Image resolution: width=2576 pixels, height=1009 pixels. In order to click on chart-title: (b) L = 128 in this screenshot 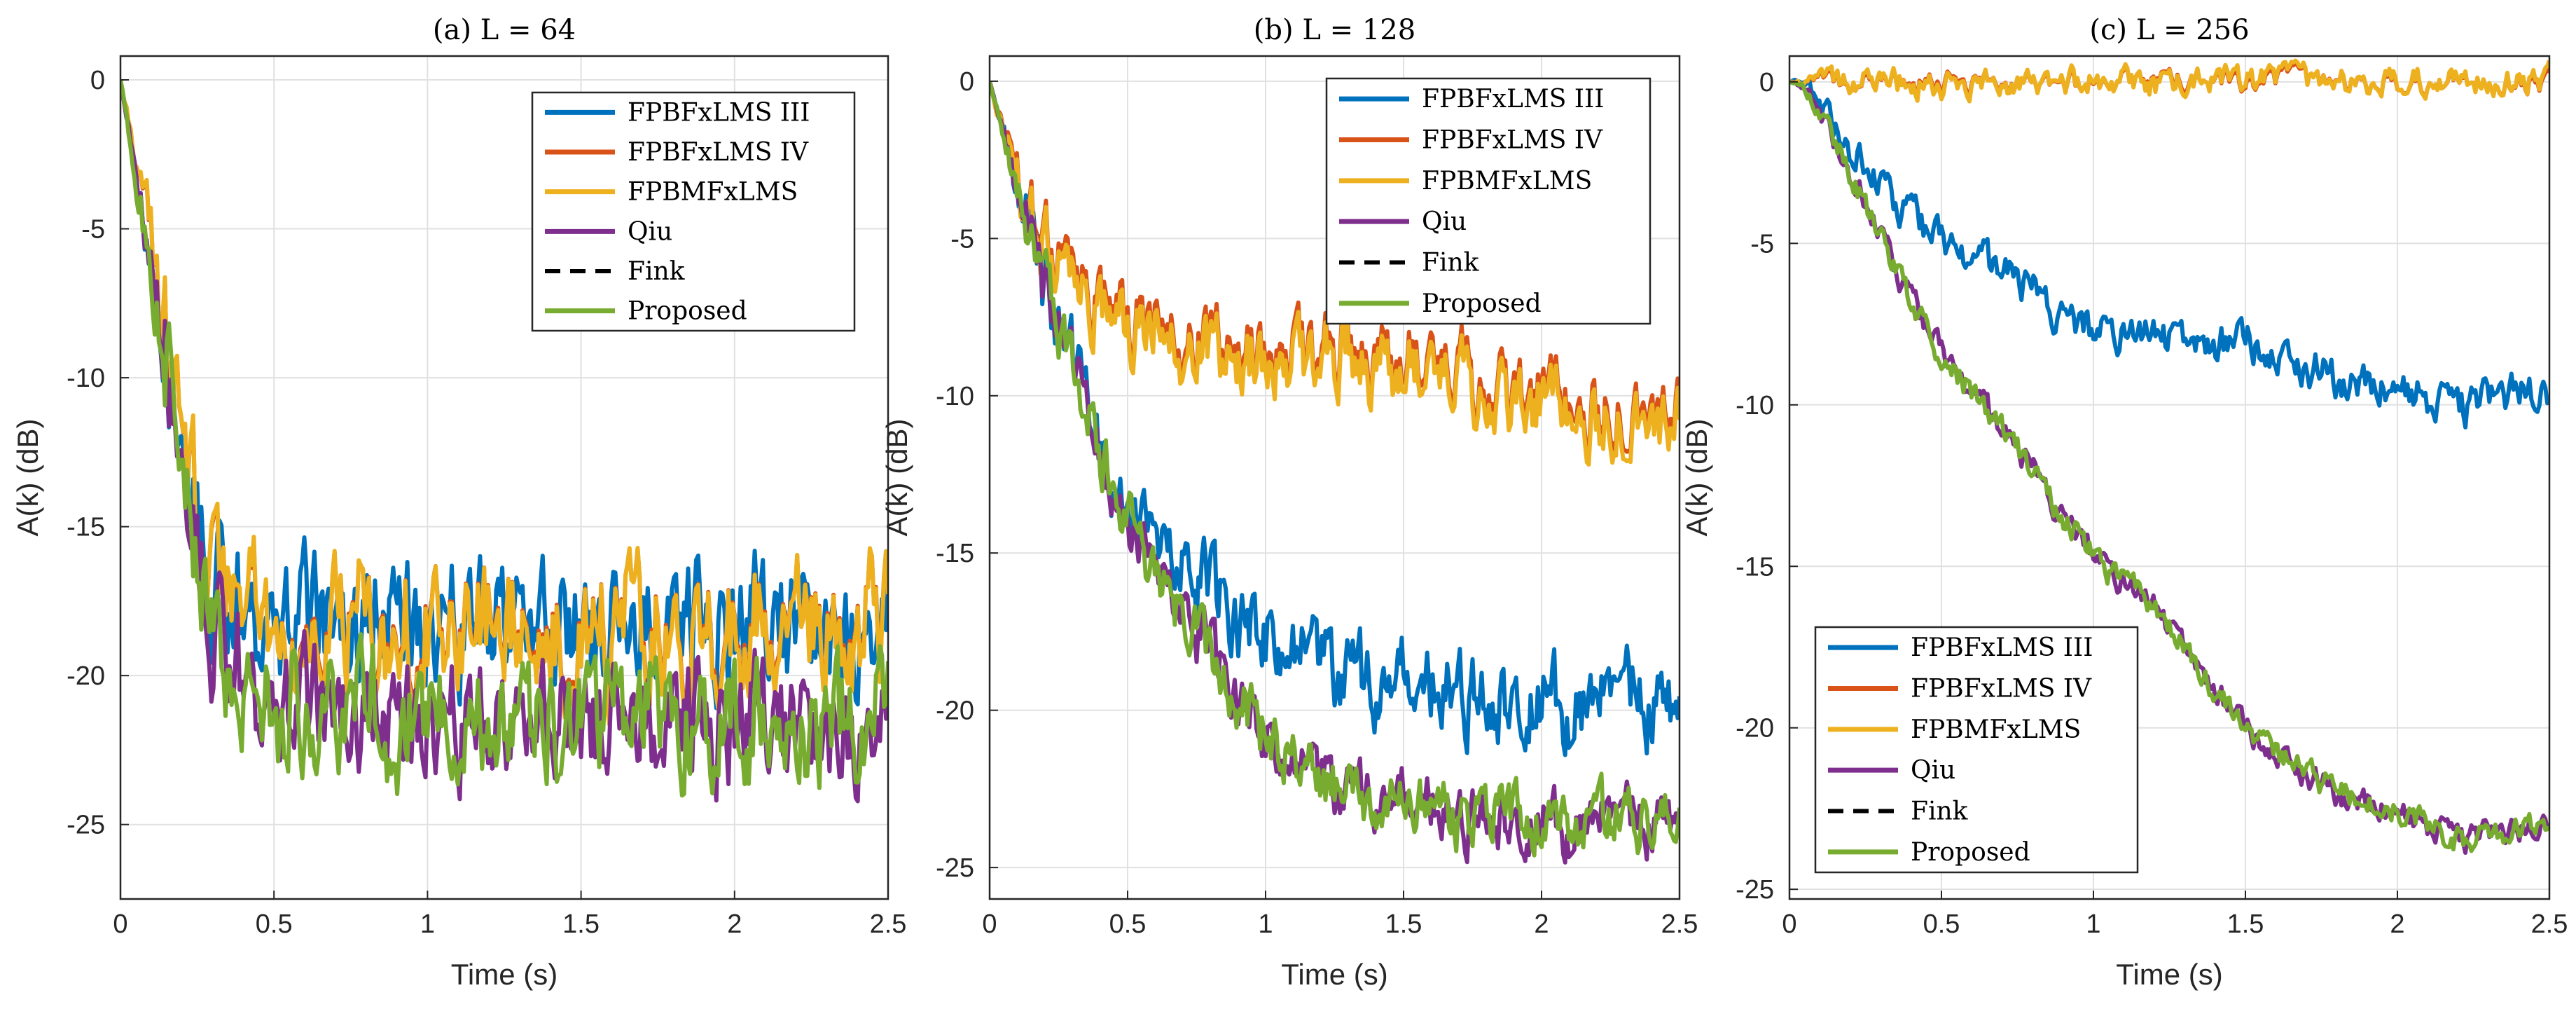, I will do `click(1334, 30)`.